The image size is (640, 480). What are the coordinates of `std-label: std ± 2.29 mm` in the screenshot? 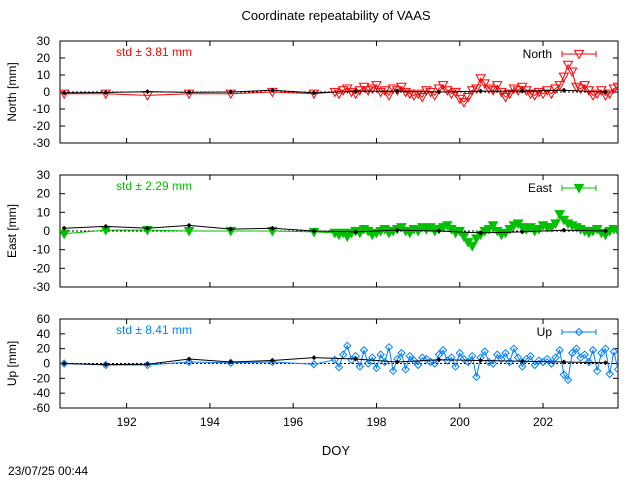 It's located at (154, 186).